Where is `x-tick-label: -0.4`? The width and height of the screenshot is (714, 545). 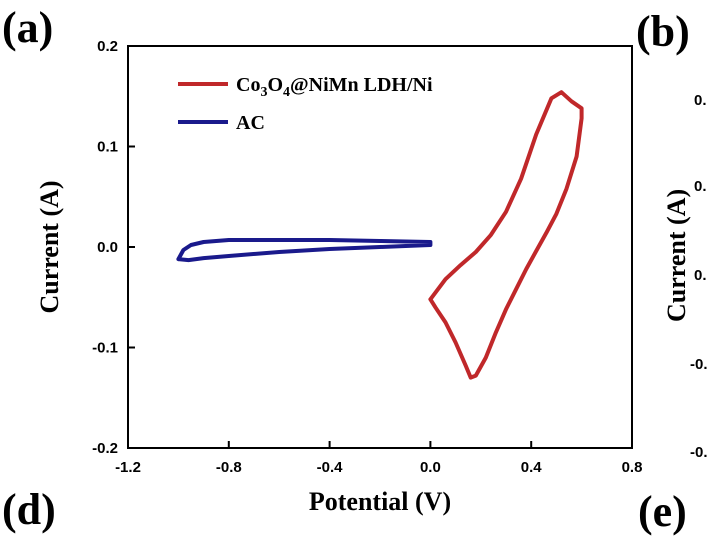
x-tick-label: -0.4 is located at coordinates (330, 467).